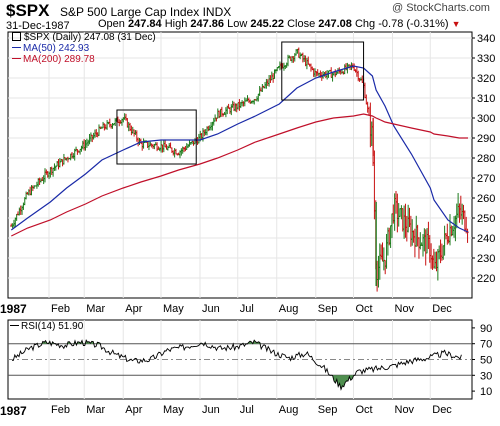 This screenshot has width=500, height=426. Describe the element at coordinates (111, 24) in the screenshot. I see `open-label: Open` at that location.